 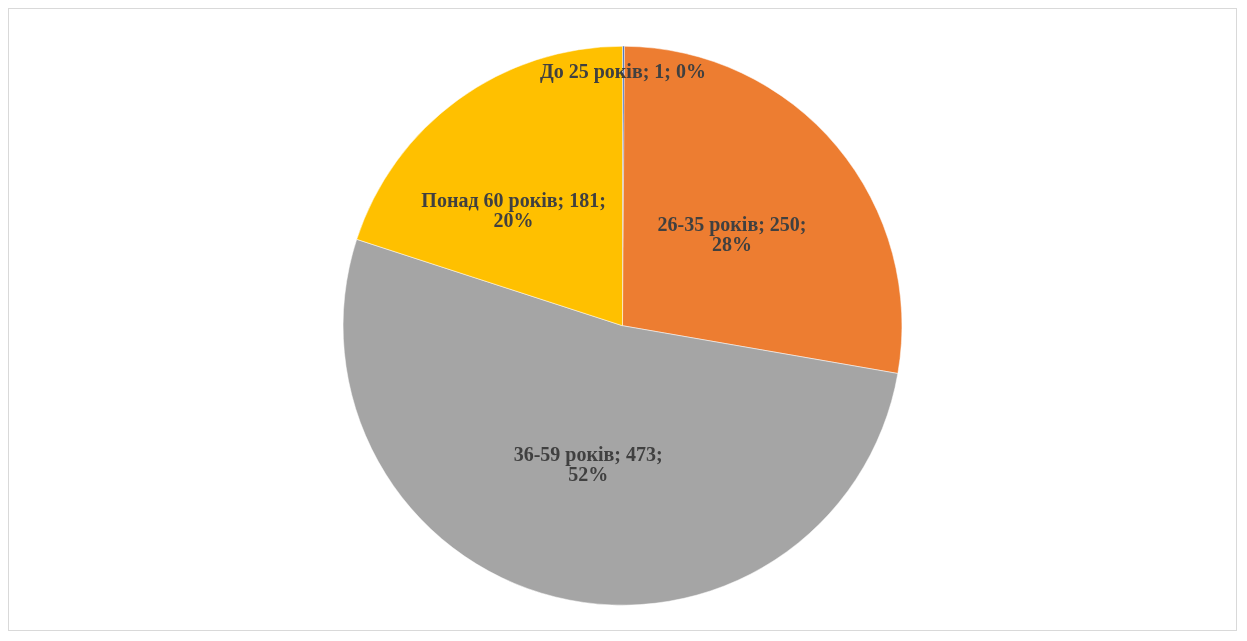 What do you see at coordinates (513, 210) in the screenshot?
I see `slice-label: Понад 60 років; 181; 20%` at bounding box center [513, 210].